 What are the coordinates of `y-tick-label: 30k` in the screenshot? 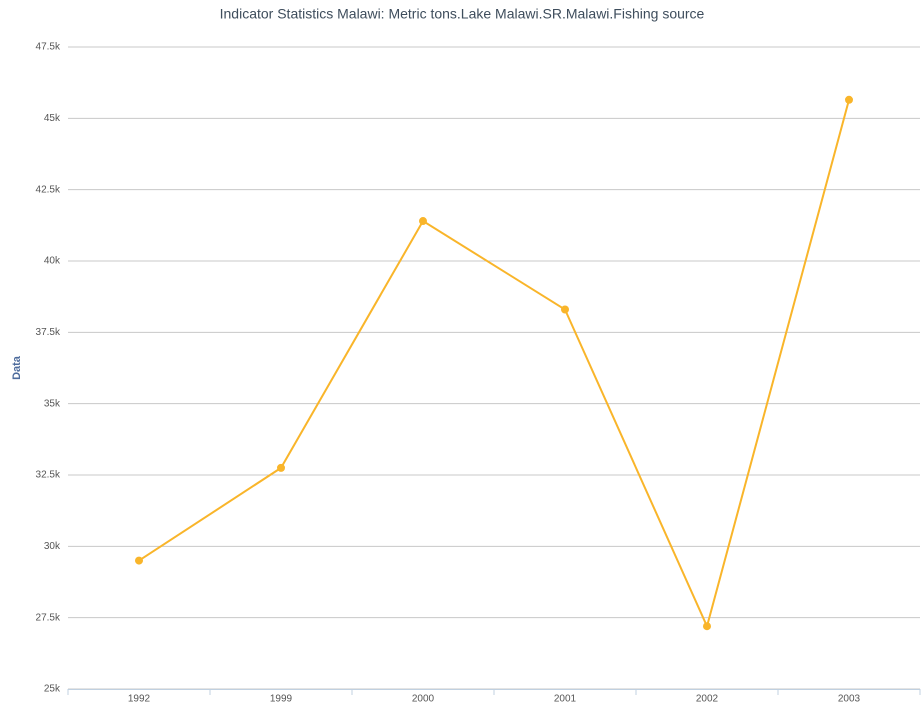 It's located at (52, 546).